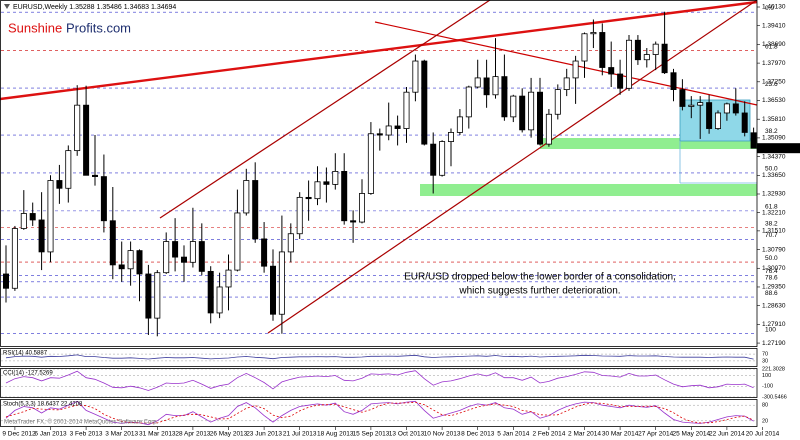  What do you see at coordinates (771, 235) in the screenshot?
I see `fib-label: 70.7` at bounding box center [771, 235].